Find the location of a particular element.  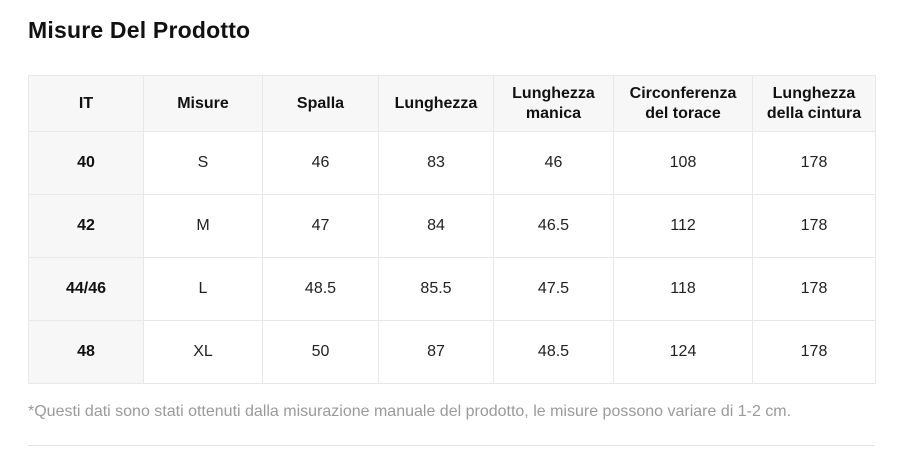

table-row-3: 48 XL 50 87 48.5 124 178 is located at coordinates (452, 352).